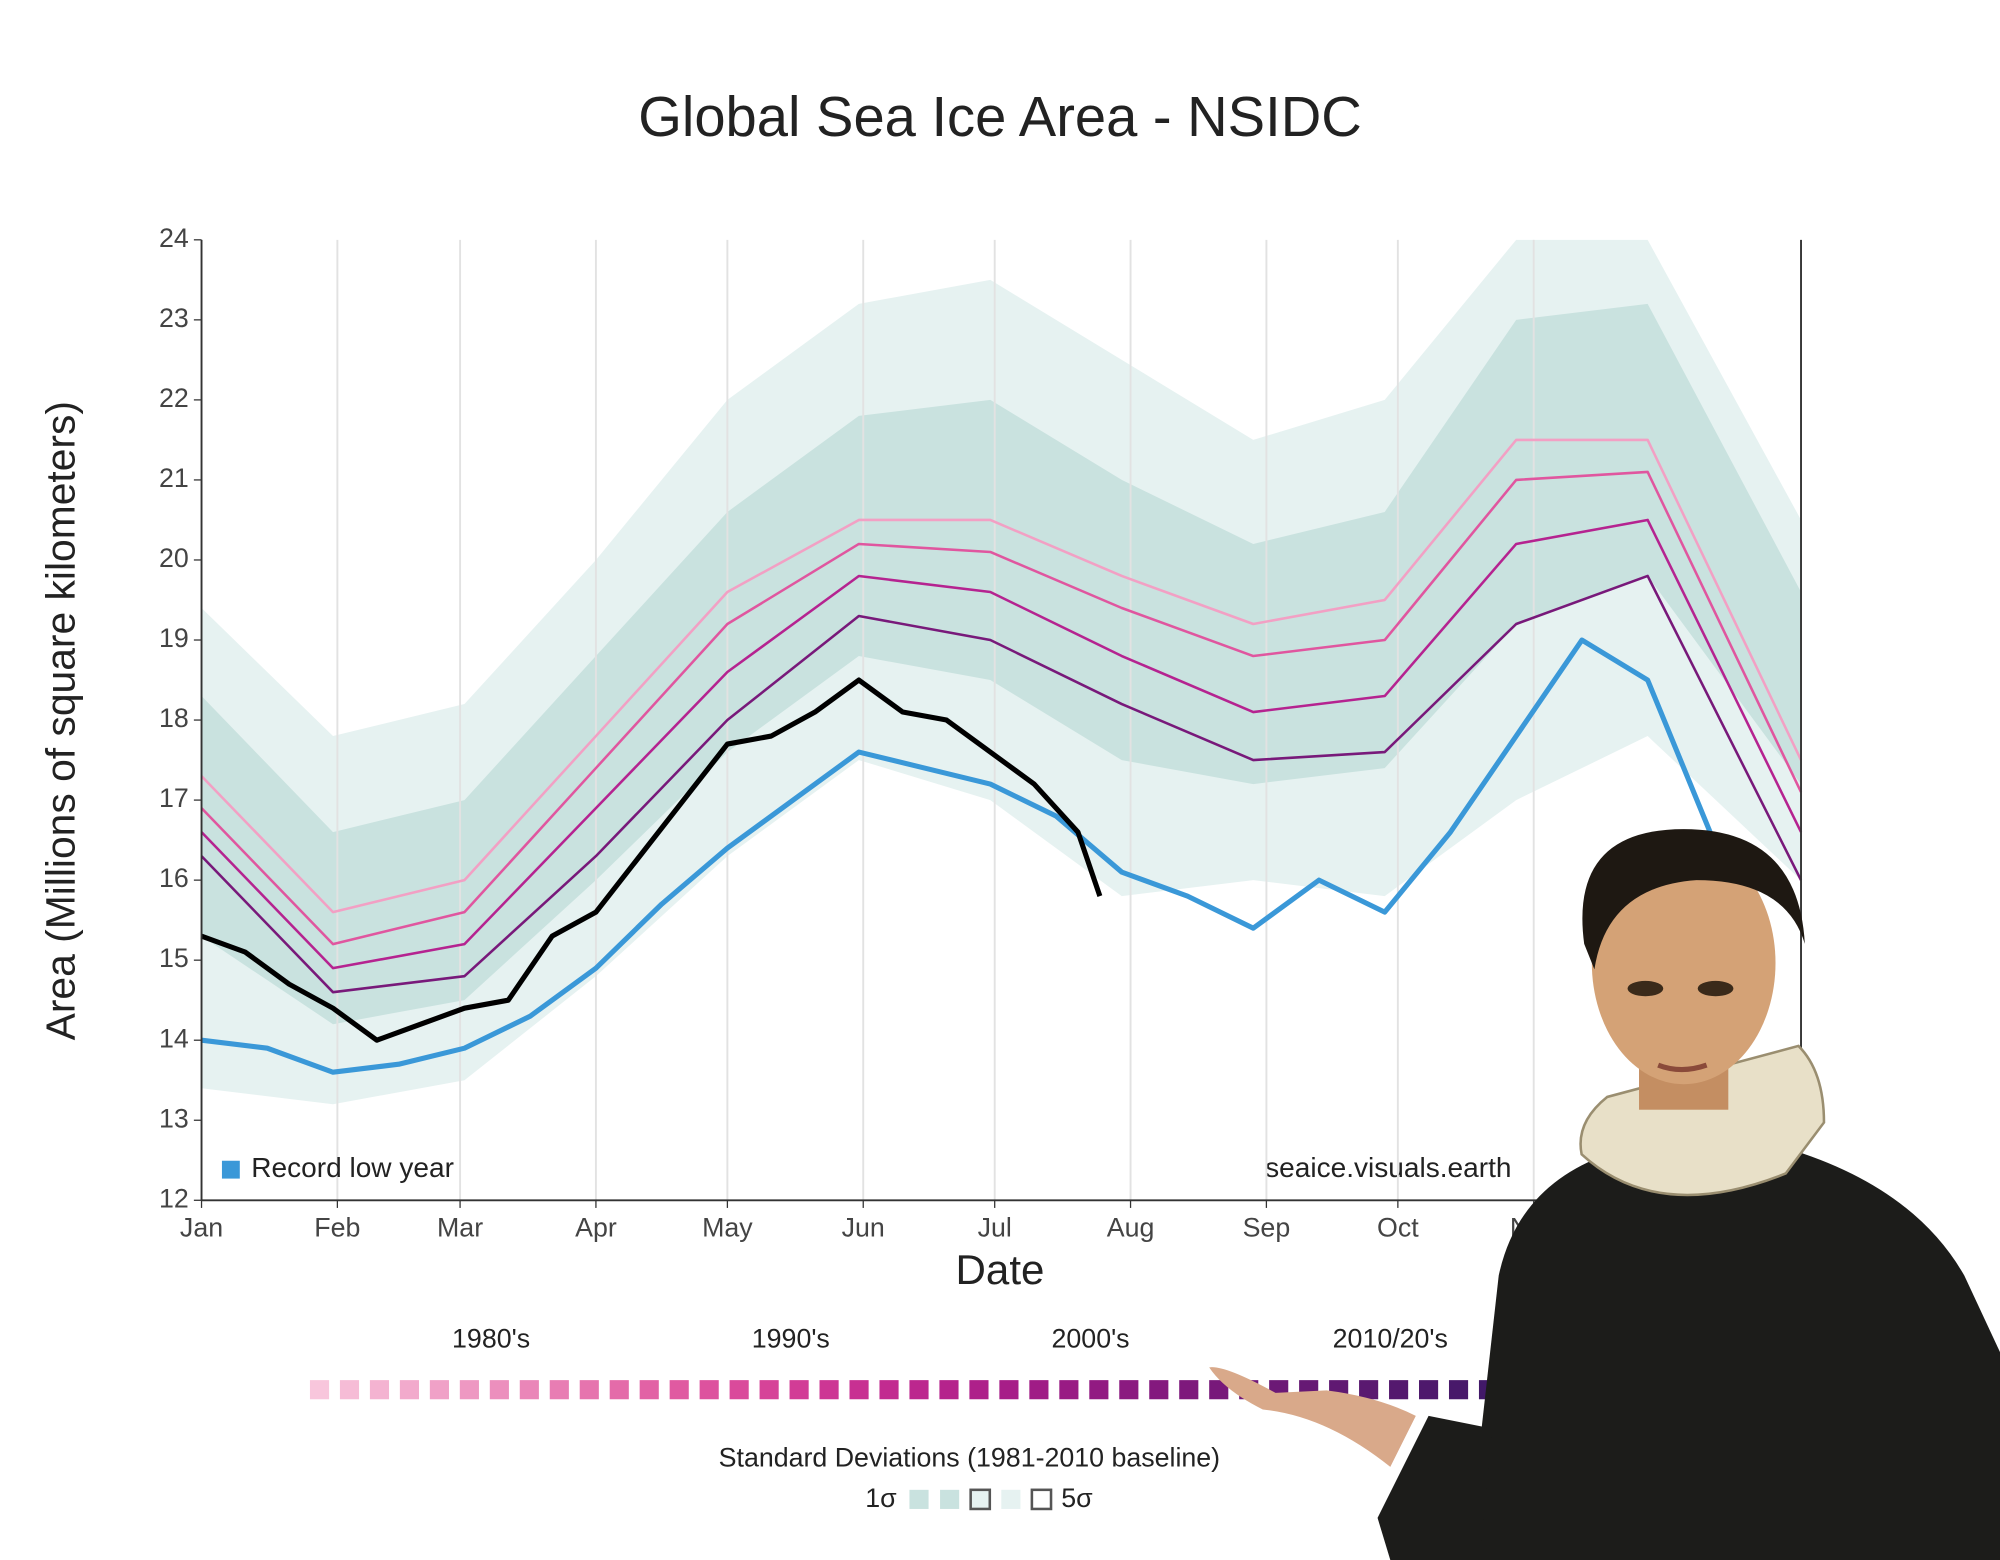 The image size is (2000, 1560). Describe the element at coordinates (969, 1457) in the screenshot. I see `band-legend-title: Standard Deviations (1981-2010 baseline)` at that location.